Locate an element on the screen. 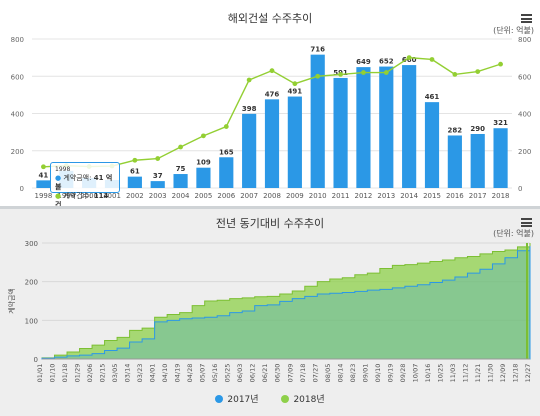 This screenshot has height=416, width=540. x-tick-label: 01/10 is located at coordinates (53, 373).